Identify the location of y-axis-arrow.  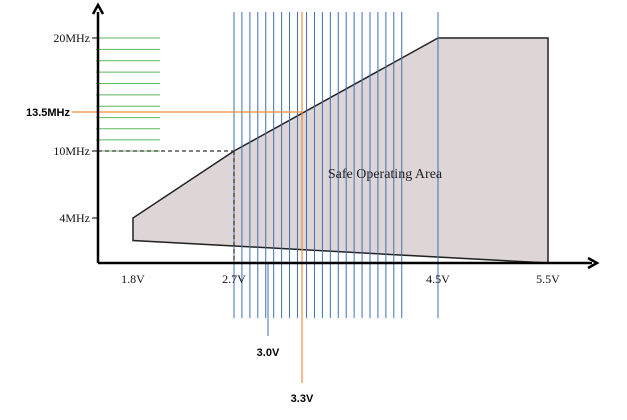
(98, 8).